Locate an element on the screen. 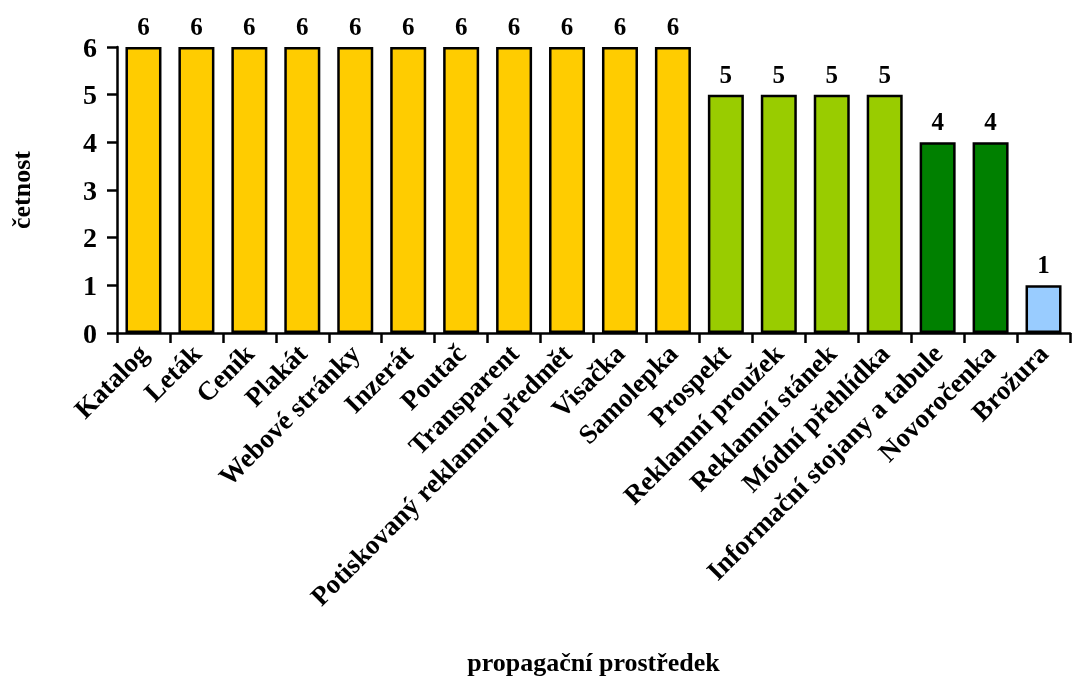  data-label: 1 is located at coordinates (1043, 265).